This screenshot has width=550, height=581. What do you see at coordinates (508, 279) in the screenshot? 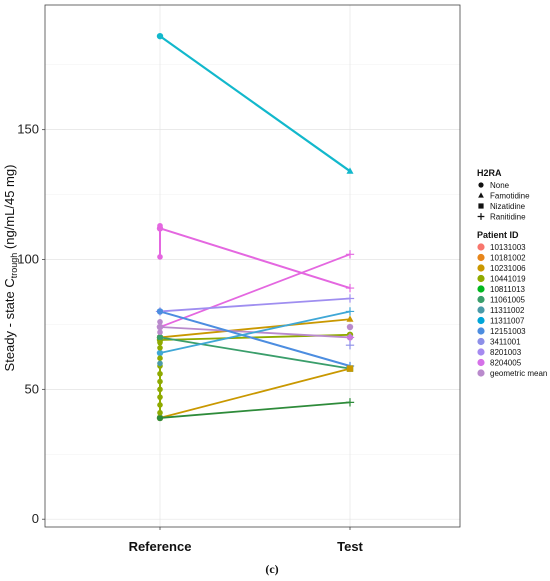
I see `legend-item-label: 10441019` at bounding box center [508, 279].